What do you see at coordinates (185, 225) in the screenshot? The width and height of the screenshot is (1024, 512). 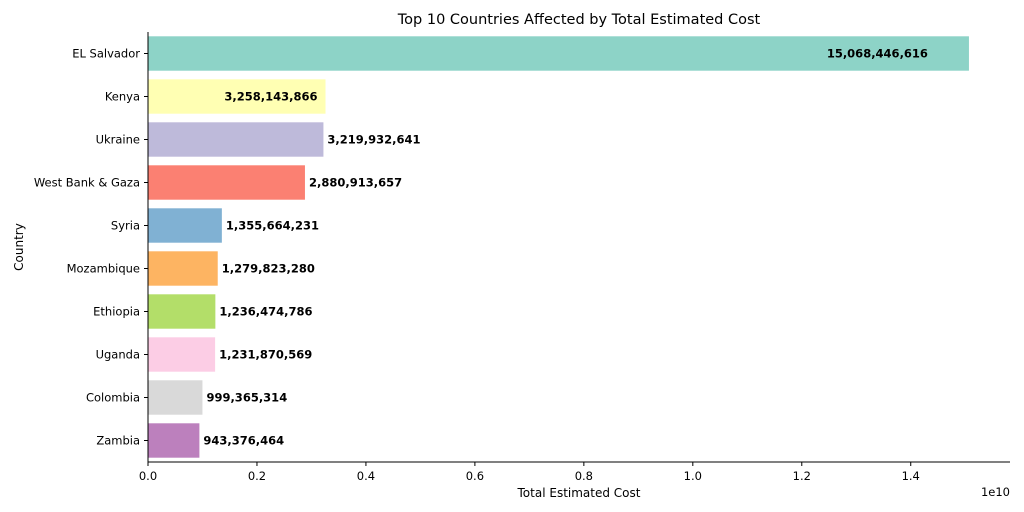 I see `bar-syria` at bounding box center [185, 225].